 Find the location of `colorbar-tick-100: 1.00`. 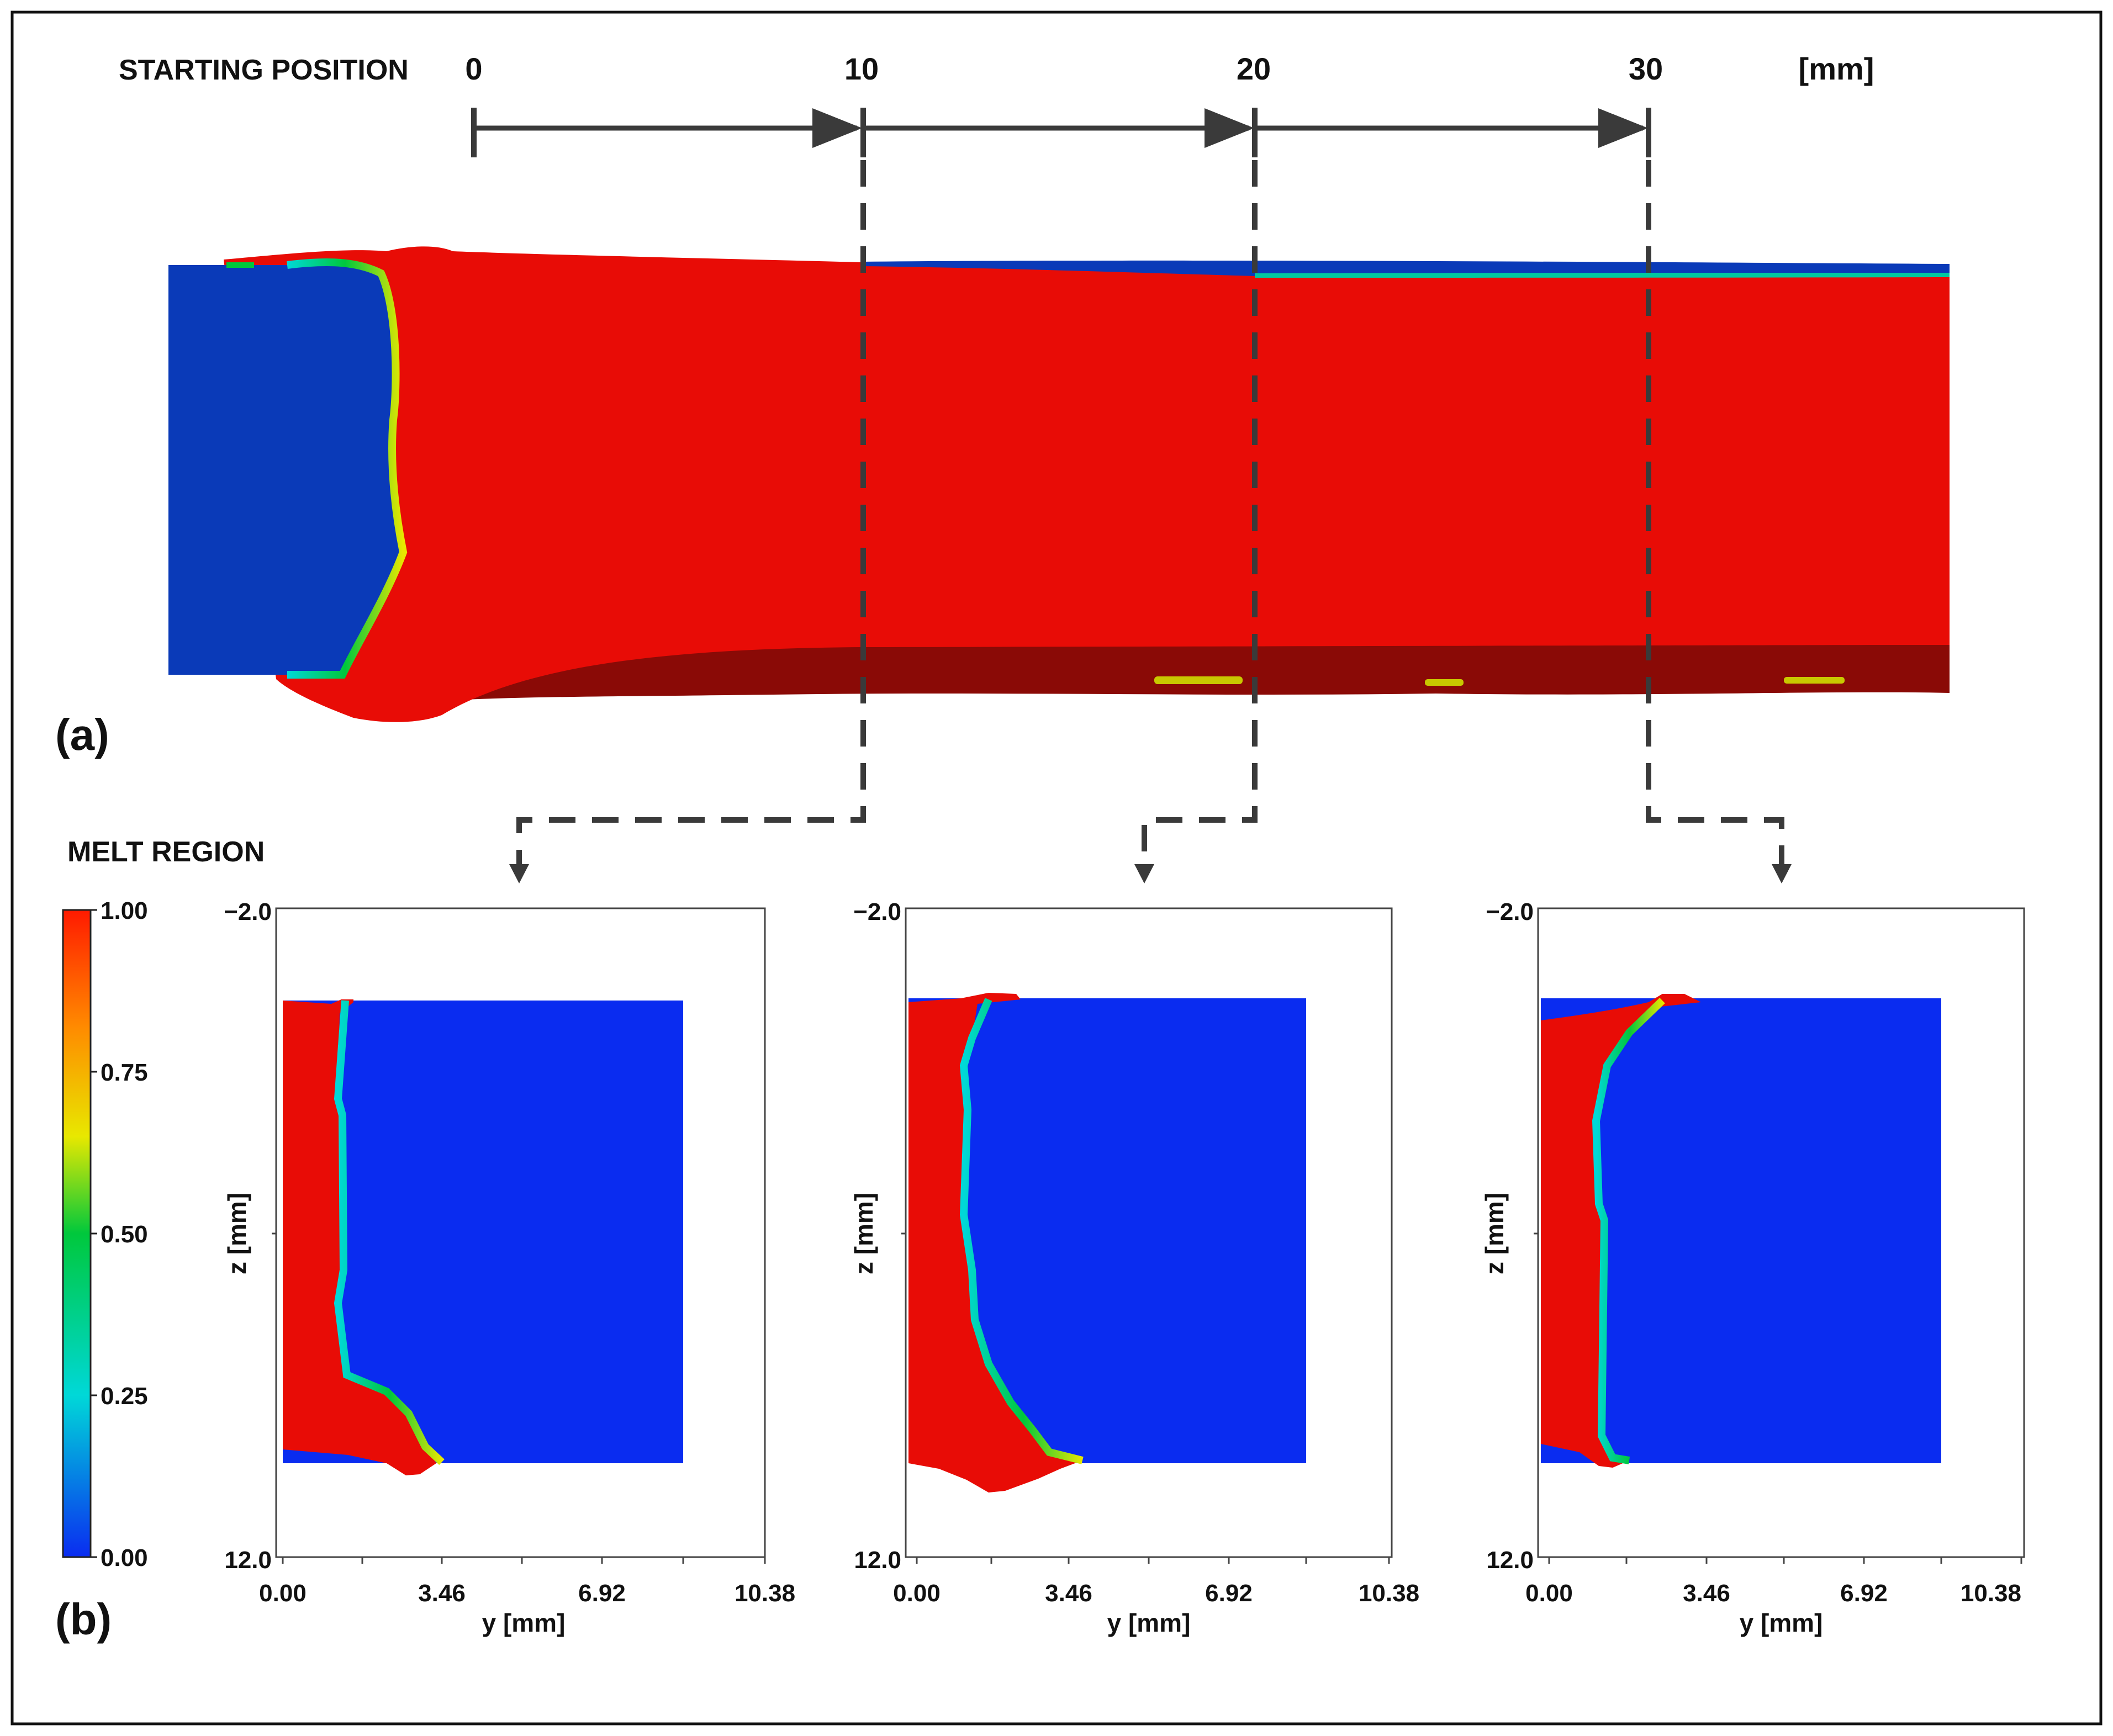

colorbar-tick-100: 1.00 is located at coordinates (124, 910).